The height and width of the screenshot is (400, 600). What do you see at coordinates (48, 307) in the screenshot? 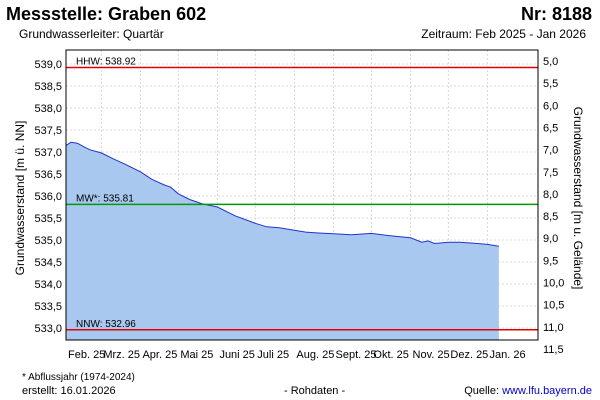
I see `y-tick-label: 533,5` at bounding box center [48, 307].